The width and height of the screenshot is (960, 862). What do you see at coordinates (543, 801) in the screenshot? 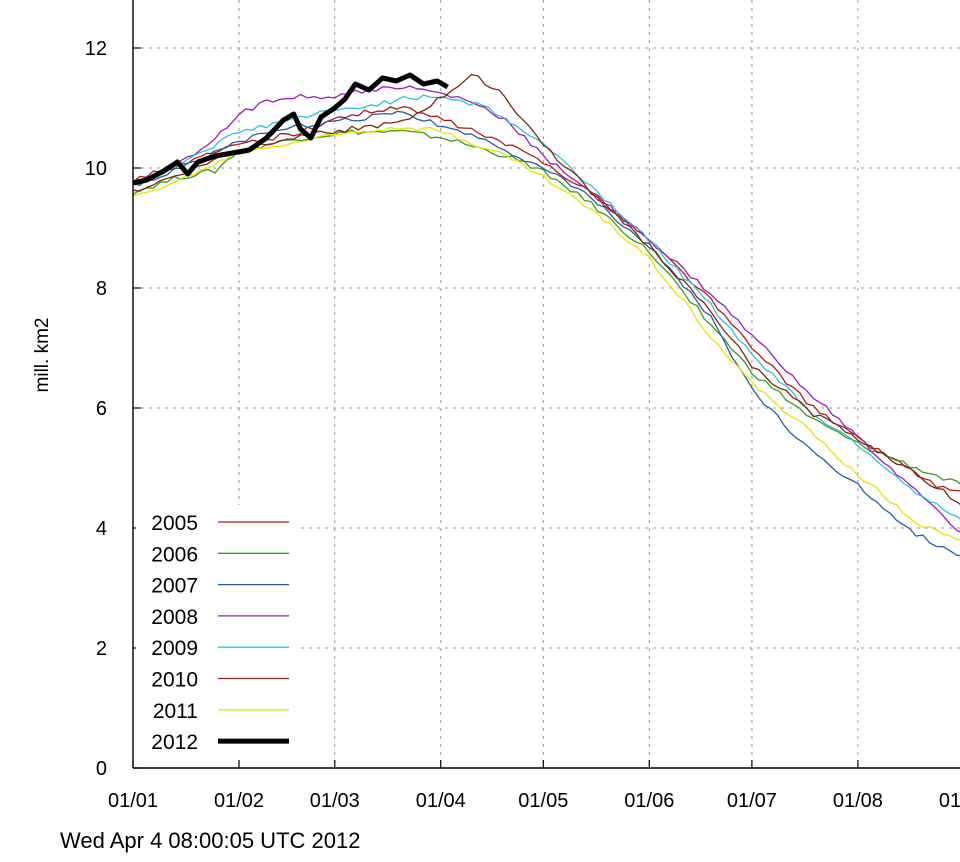
I see `x-tick-label: 01/05` at bounding box center [543, 801].